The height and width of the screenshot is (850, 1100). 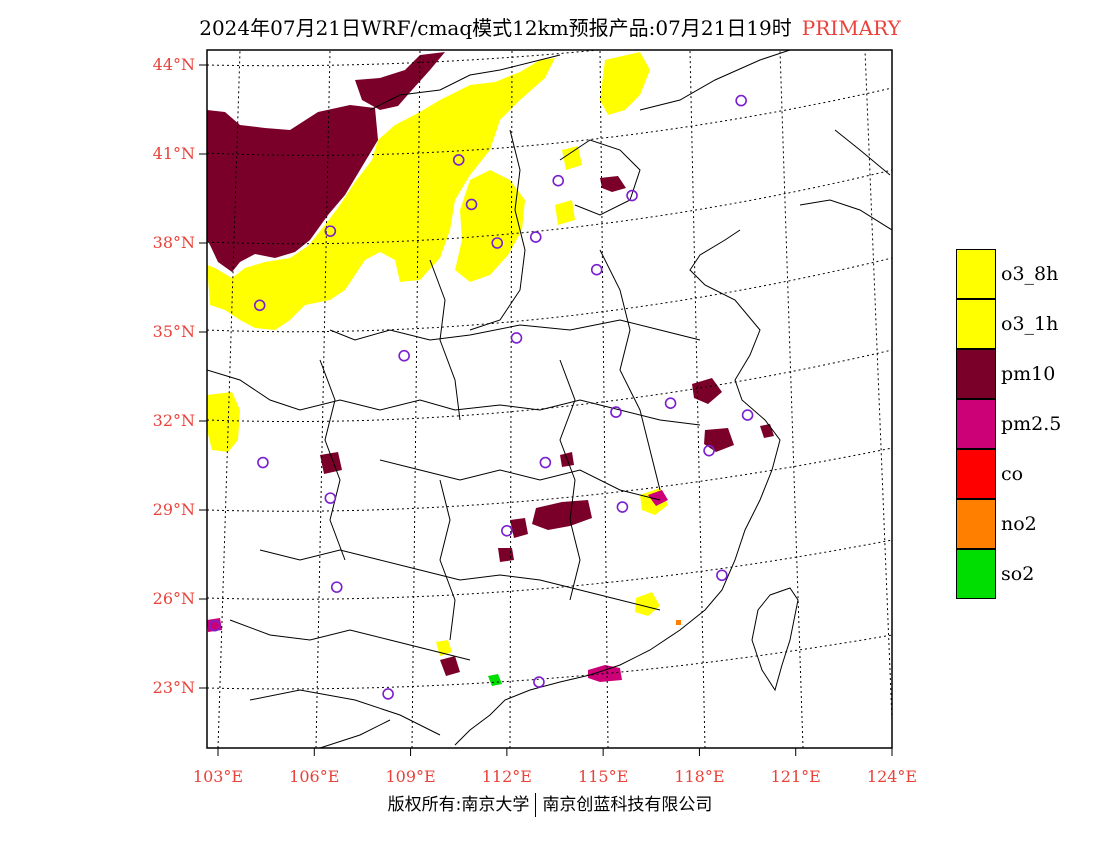 I want to click on title-main: 2024年07月21日WRF/cmaq模式12km预报产品:07月21日19时, so click(x=495, y=28).